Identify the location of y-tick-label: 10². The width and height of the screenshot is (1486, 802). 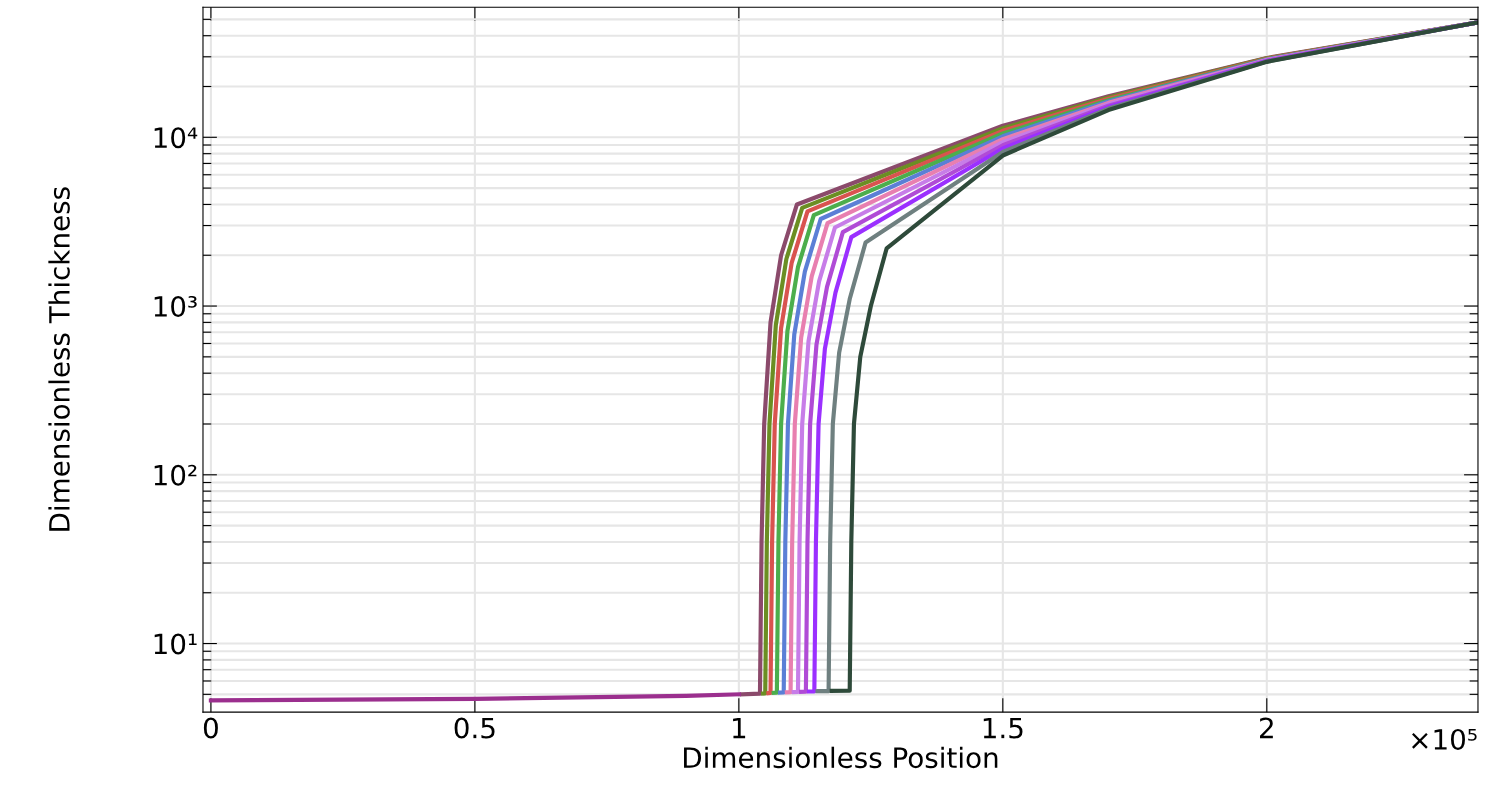
(175, 475).